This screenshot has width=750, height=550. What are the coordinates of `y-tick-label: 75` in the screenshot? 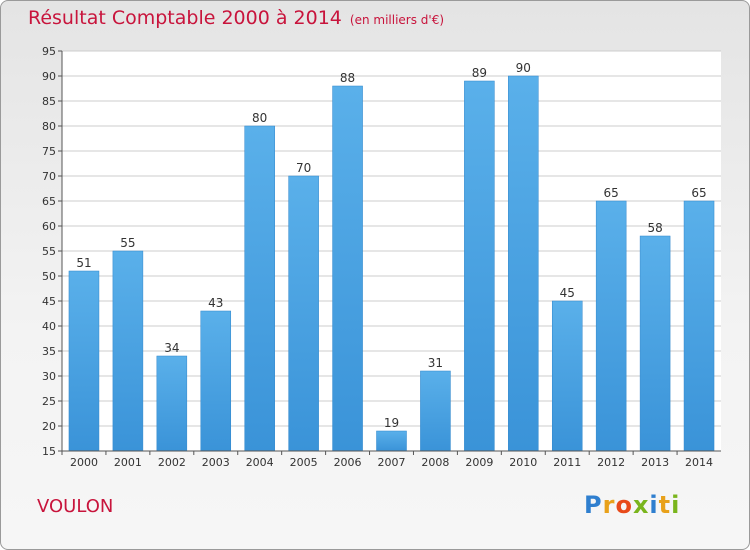 It's located at (49, 151).